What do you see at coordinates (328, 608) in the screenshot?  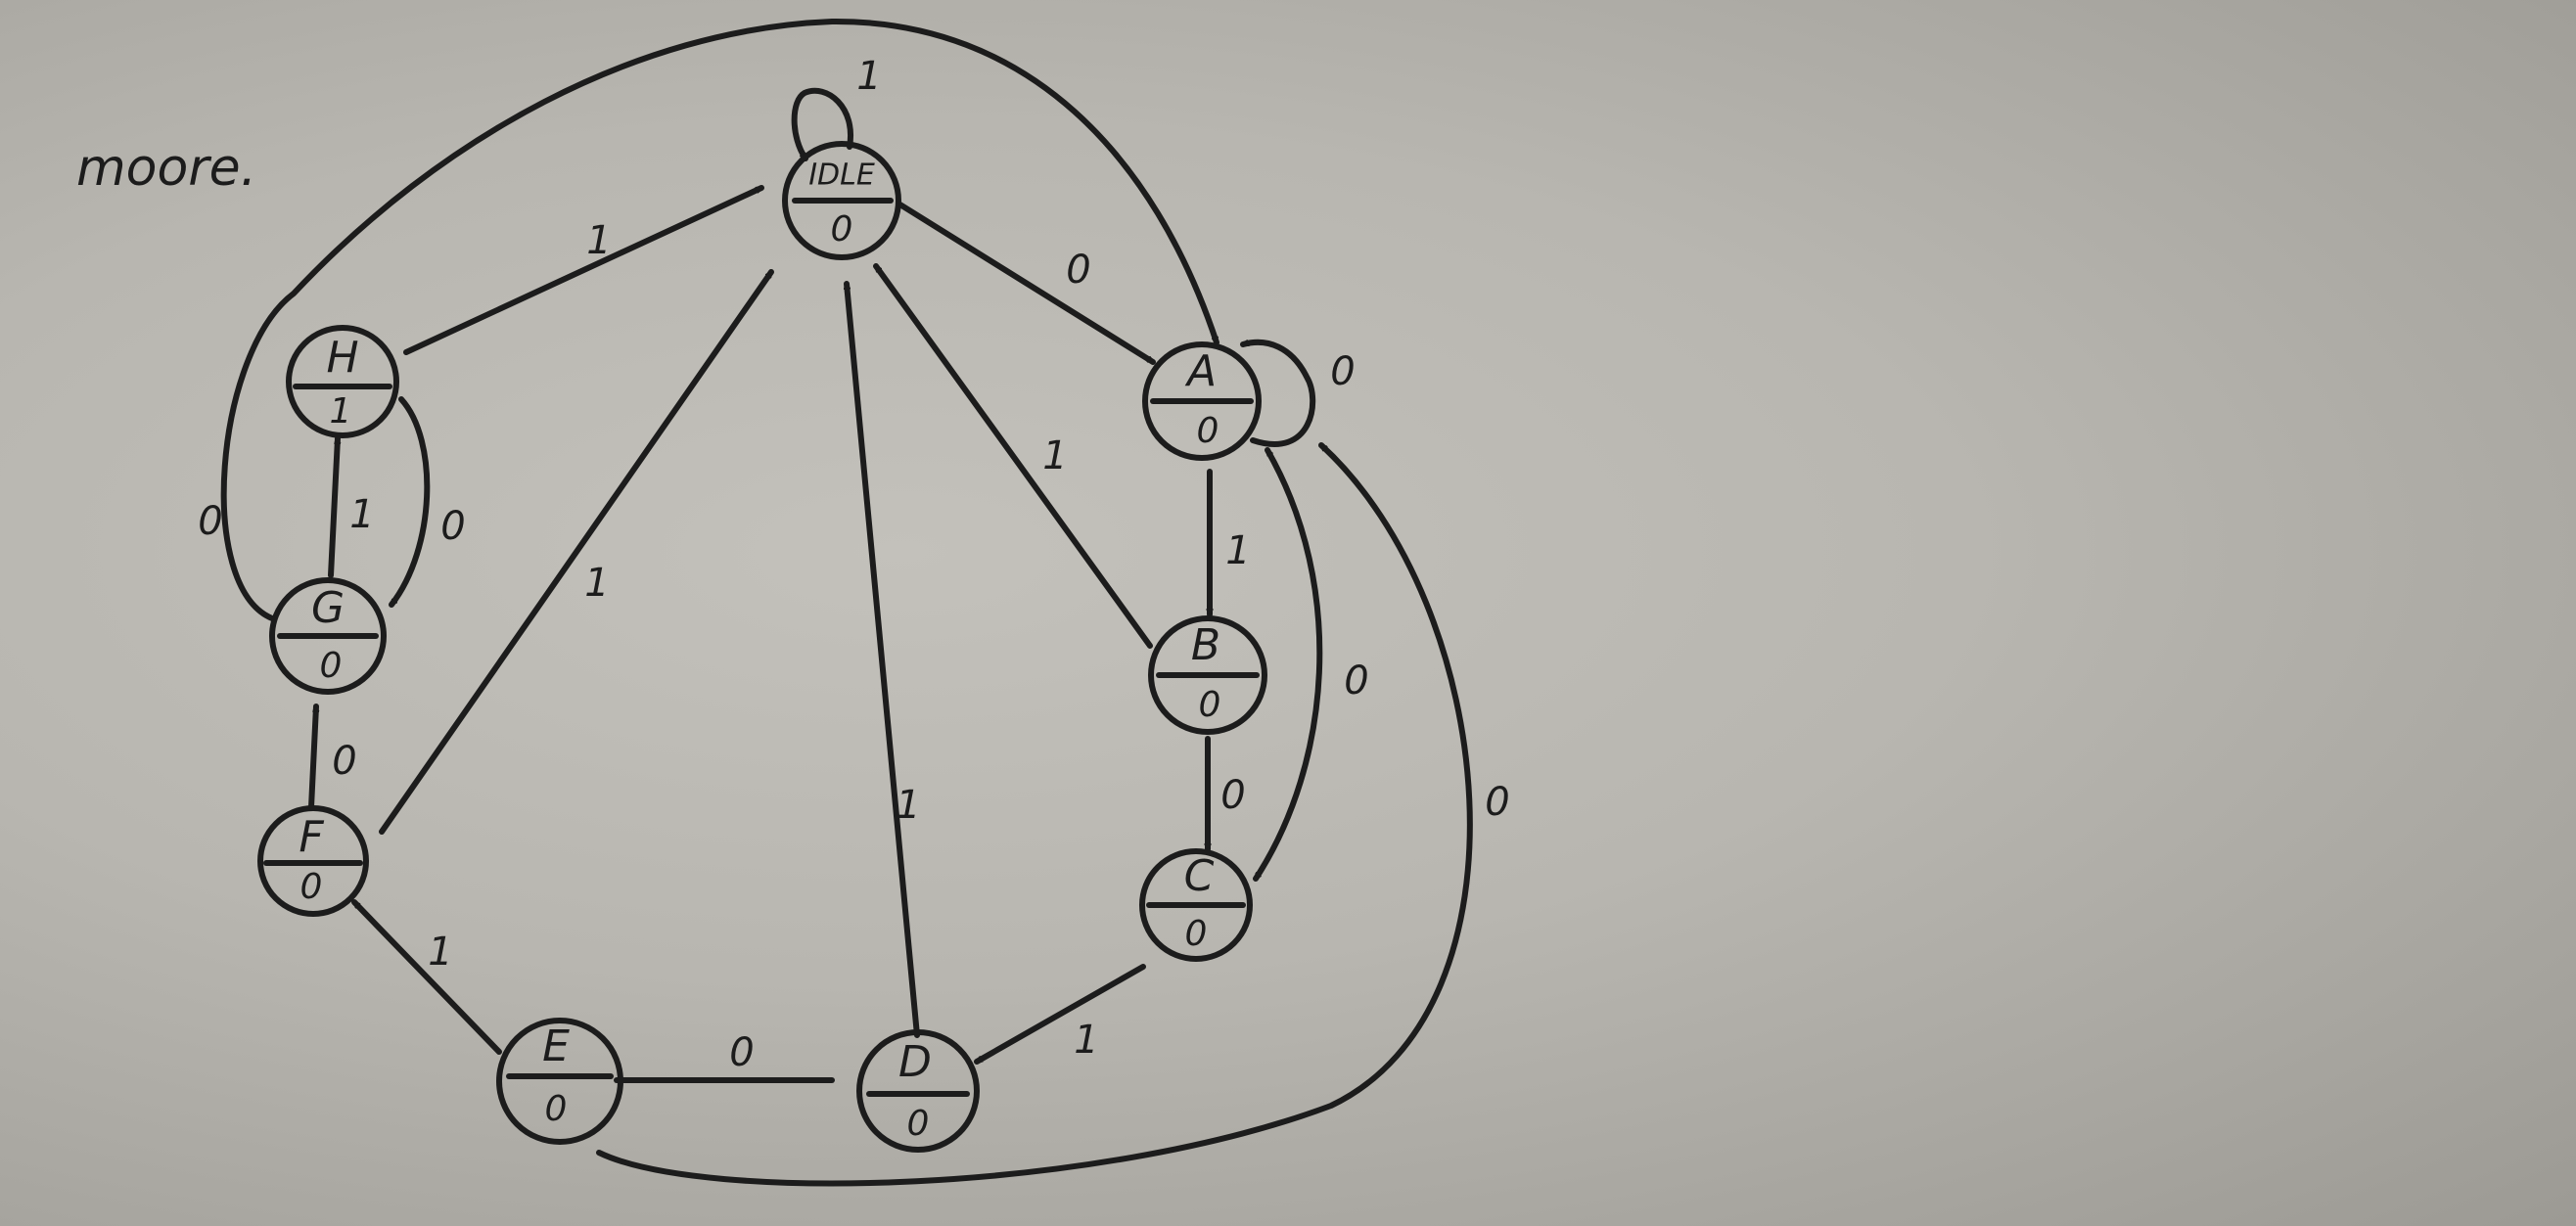 I see `state-g-name: G` at bounding box center [328, 608].